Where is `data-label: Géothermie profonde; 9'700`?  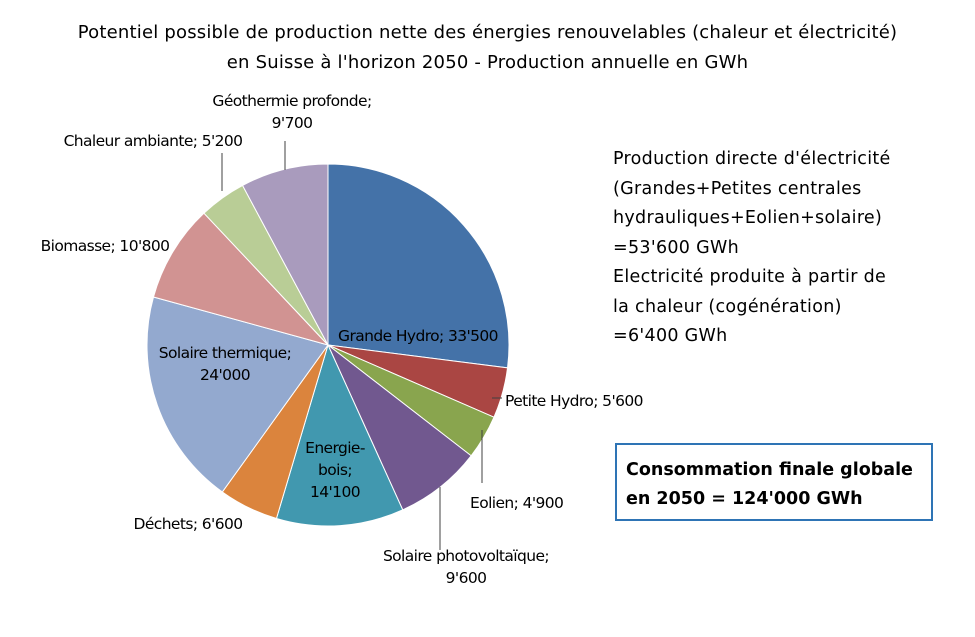
data-label: Géothermie profonde; 9'700 is located at coordinates (291, 112).